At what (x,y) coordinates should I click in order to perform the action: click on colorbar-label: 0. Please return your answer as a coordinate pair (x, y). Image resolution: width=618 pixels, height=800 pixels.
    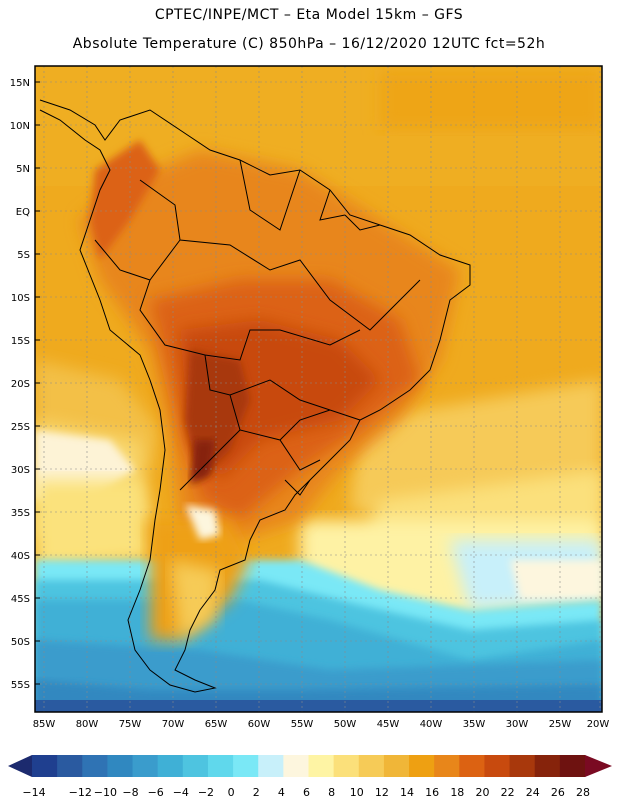
    Looking at the image, I should click on (231, 792).